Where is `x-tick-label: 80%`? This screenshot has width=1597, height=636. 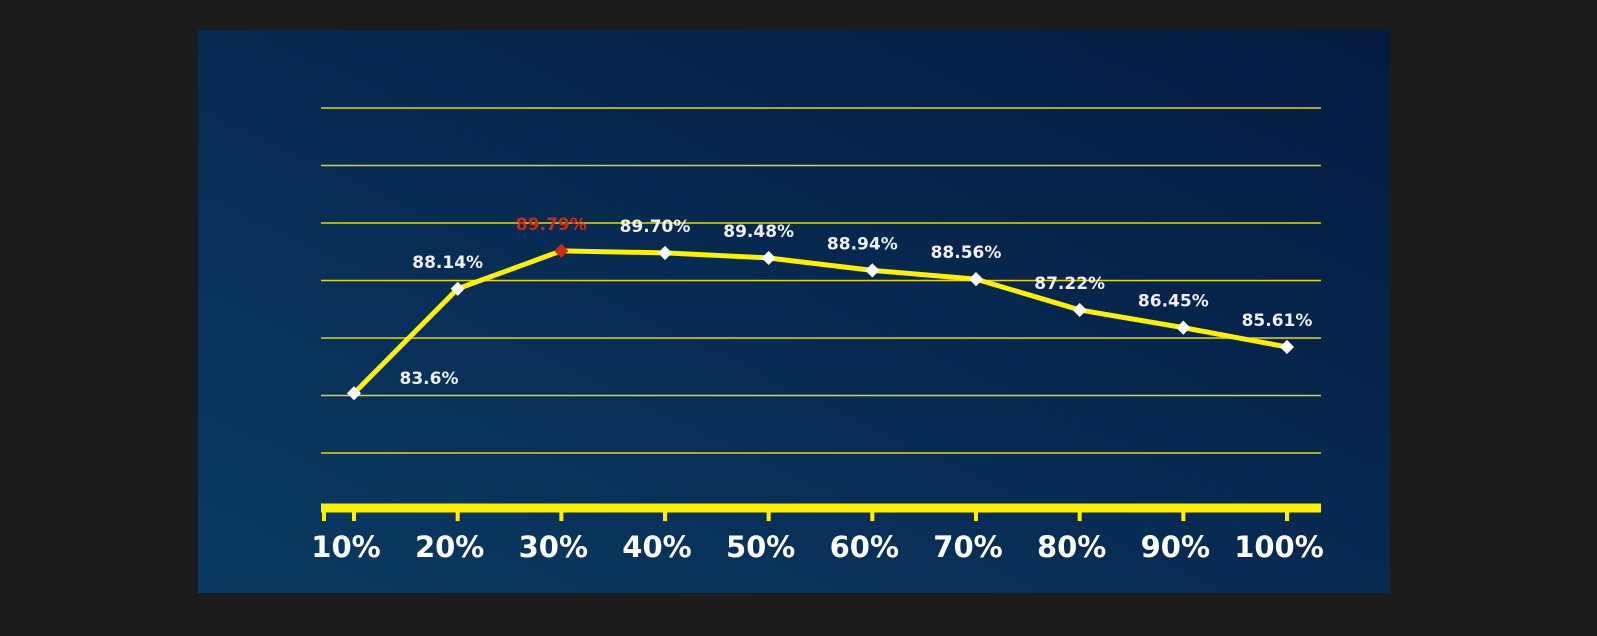
x-tick-label: 80% is located at coordinates (1071, 547).